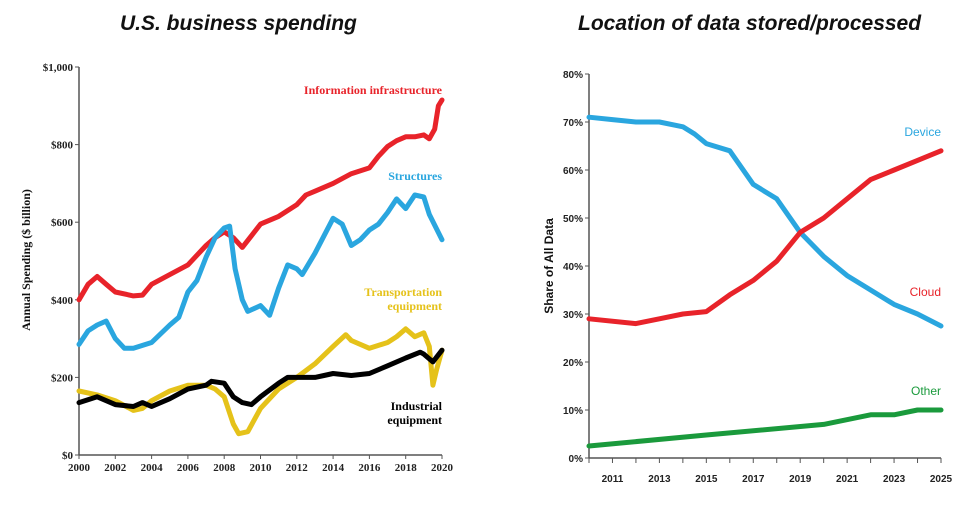 The image size is (975, 508). Describe the element at coordinates (369, 468) in the screenshot. I see `x-tick-label: 2016` at that location.